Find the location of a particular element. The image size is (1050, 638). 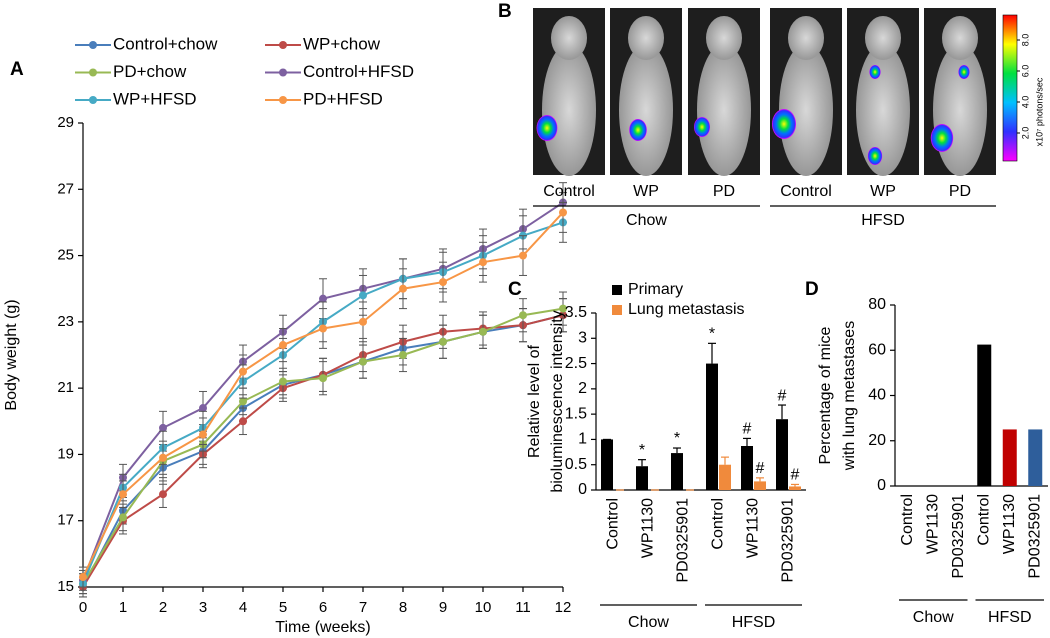

photo-label: Control is located at coordinates (806, 191).